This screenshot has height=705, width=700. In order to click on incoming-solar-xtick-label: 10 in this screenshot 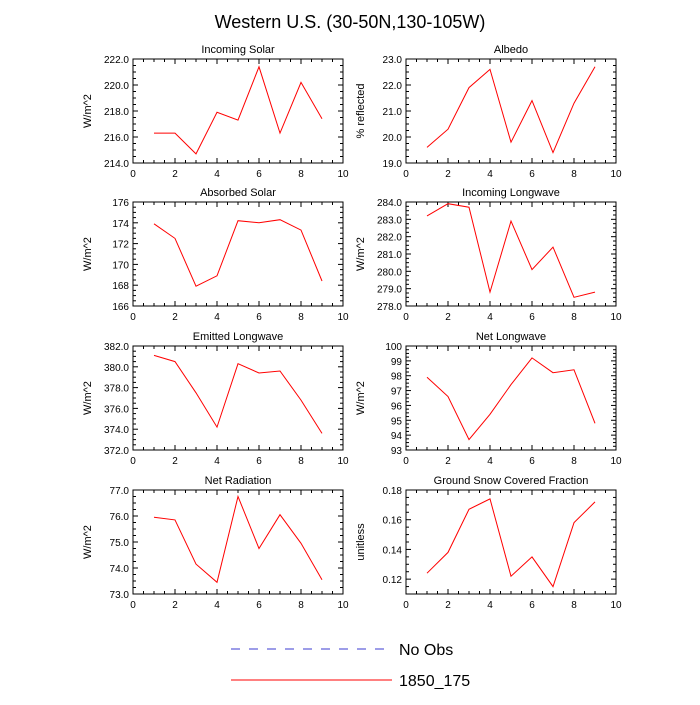, I will do `click(343, 174)`.